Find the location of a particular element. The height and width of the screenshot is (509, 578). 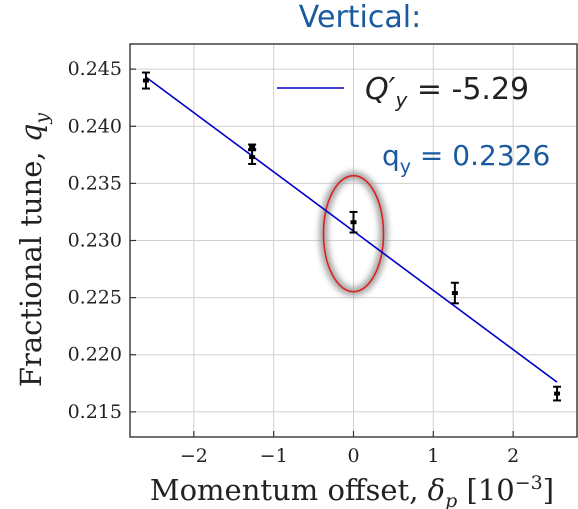

tune-annotation: qy = 0.2326 is located at coordinates (466, 158).